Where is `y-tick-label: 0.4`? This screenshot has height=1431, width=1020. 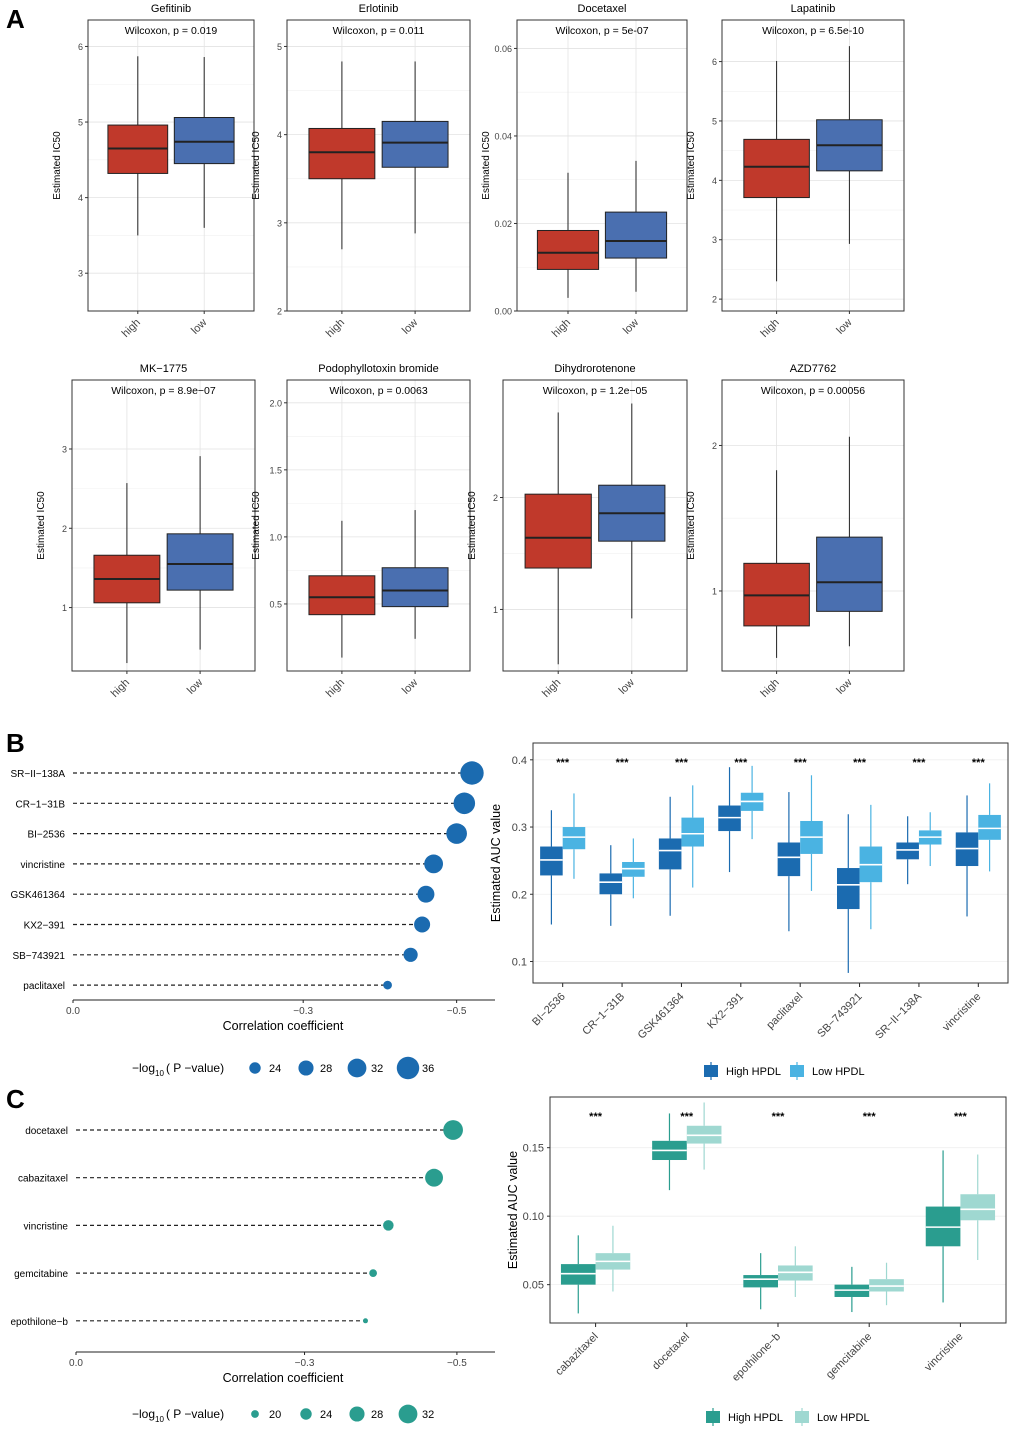 y-tick-label: 0.4 is located at coordinates (519, 761).